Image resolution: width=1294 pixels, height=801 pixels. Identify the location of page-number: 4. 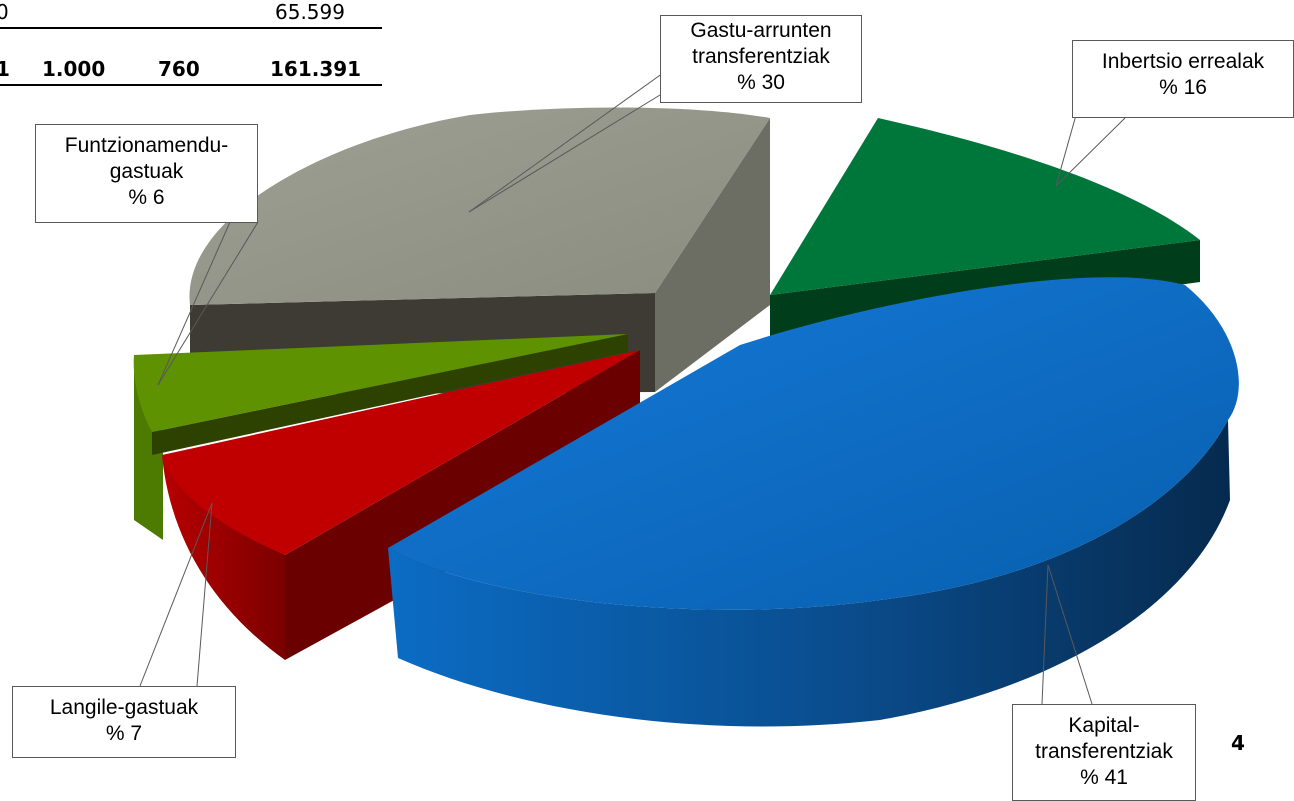
(1238, 743).